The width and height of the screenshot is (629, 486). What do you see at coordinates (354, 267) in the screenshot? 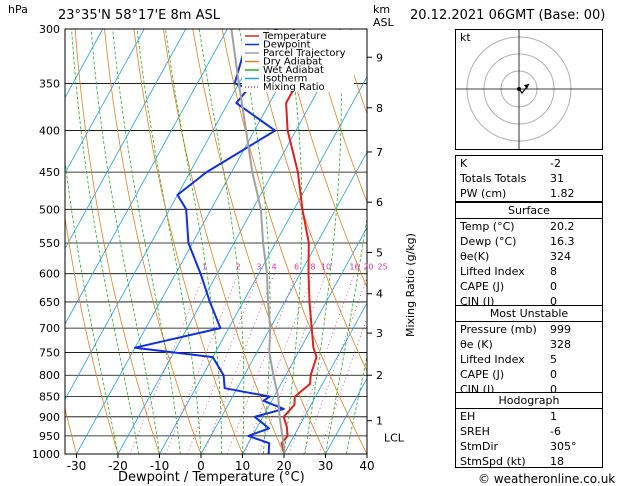
I see `mixing-ratio-label: 16` at bounding box center [354, 267].